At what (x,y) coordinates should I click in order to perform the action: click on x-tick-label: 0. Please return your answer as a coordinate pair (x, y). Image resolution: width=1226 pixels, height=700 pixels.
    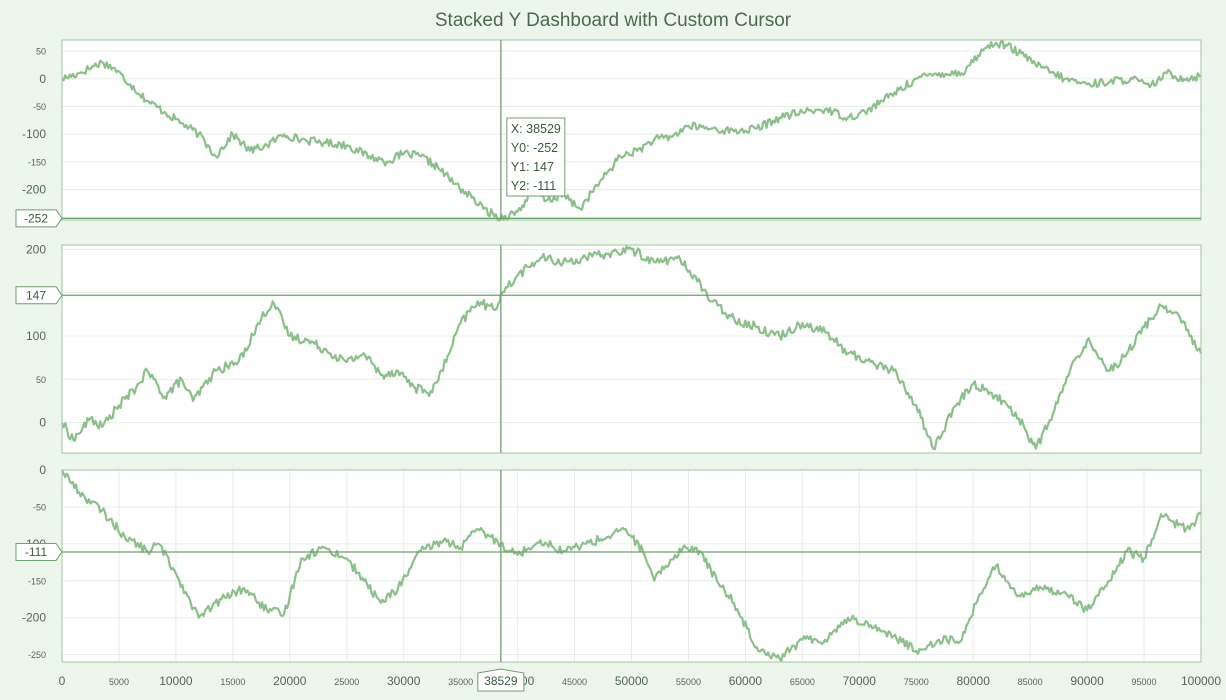
    Looking at the image, I should click on (62, 681).